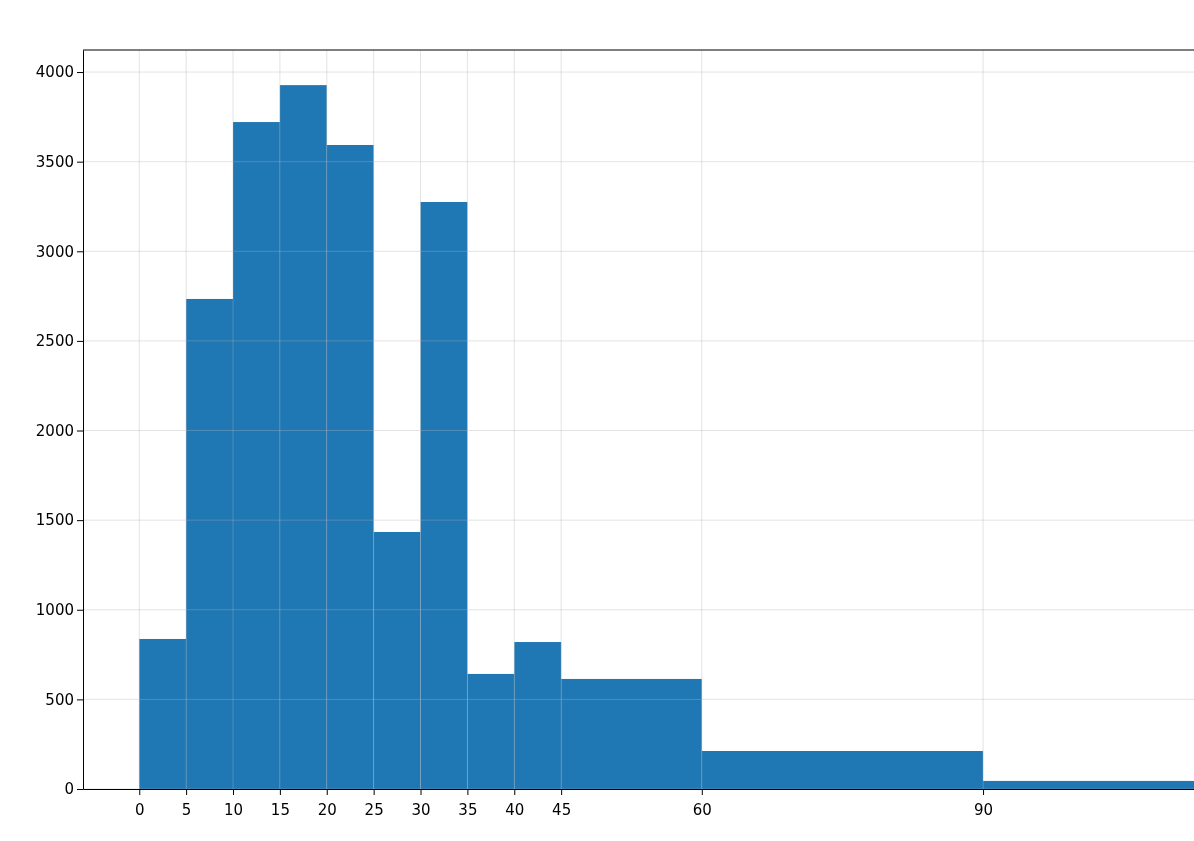  I want to click on y-tick-label: 1500, so click(54, 520).